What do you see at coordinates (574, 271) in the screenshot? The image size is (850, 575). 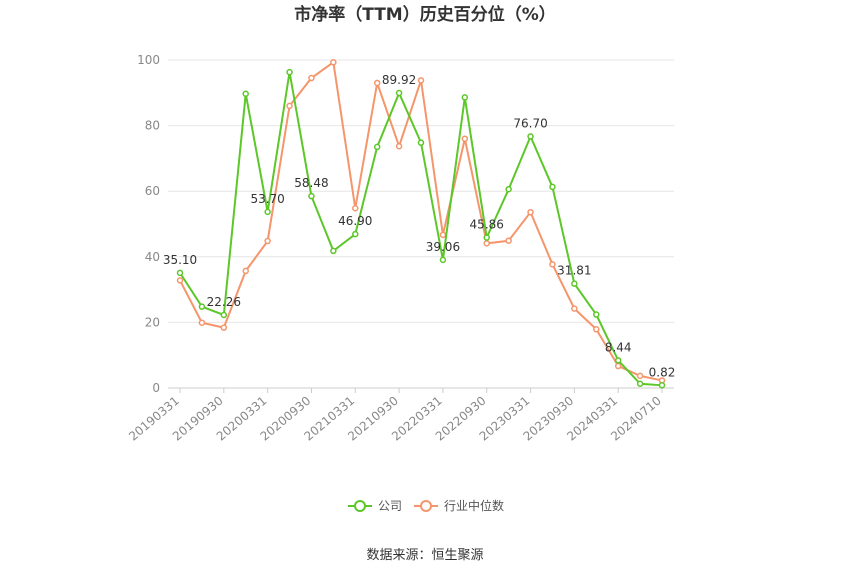 I see `data-label: 31.81` at bounding box center [574, 271].